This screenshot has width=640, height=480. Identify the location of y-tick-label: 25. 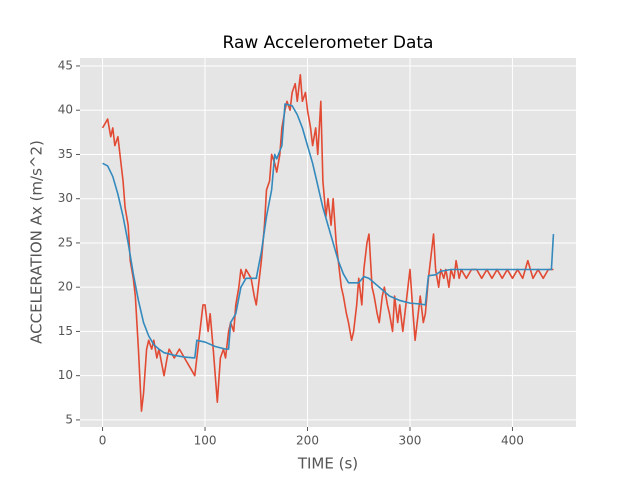
(65, 242).